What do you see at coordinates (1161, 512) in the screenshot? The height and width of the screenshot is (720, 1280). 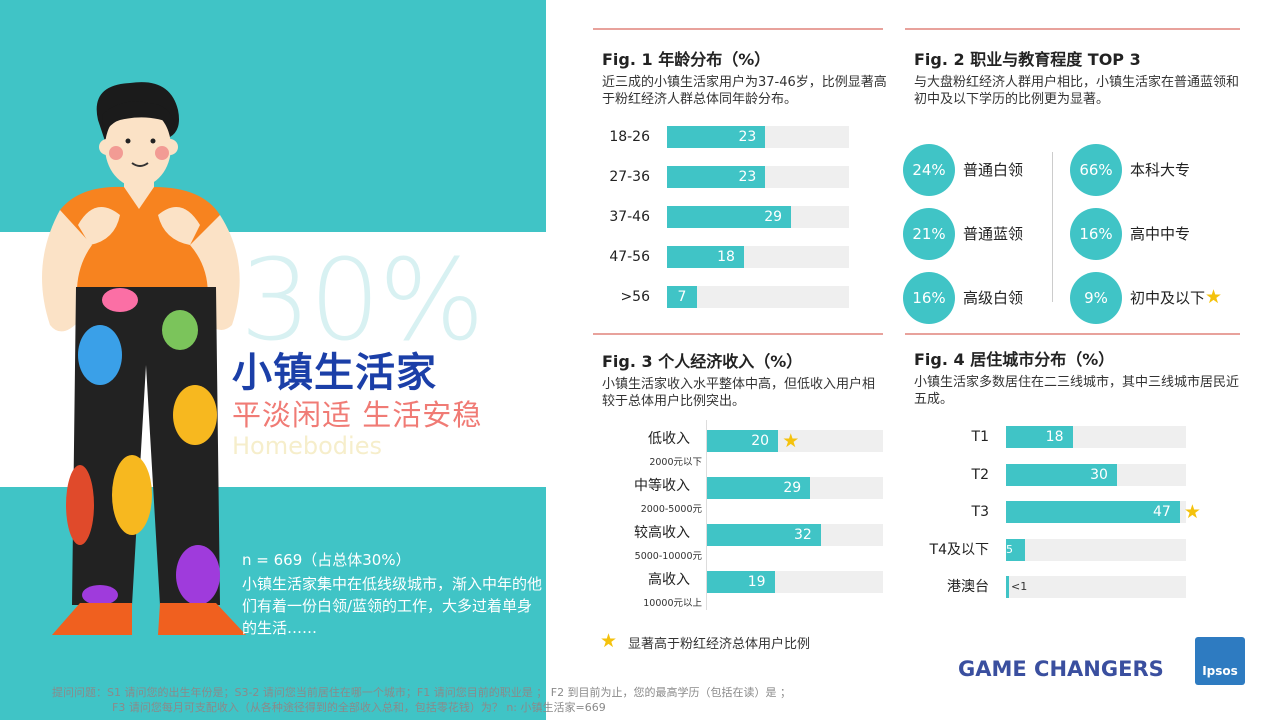 I see `data-label: 47` at bounding box center [1161, 512].